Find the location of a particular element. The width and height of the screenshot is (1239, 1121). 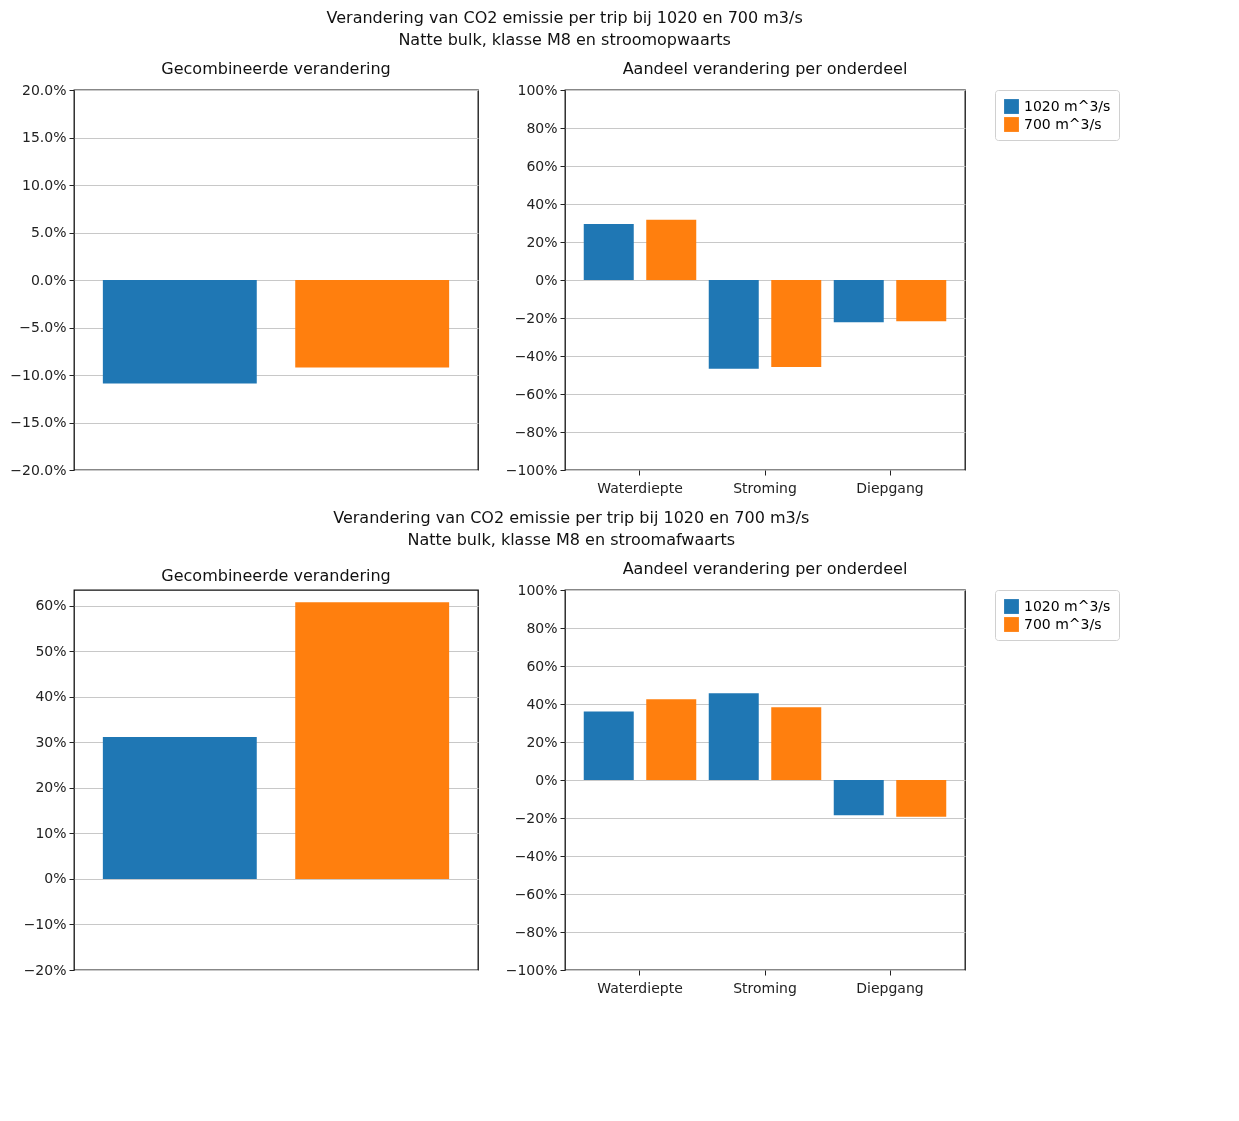

y-tick-label: 30% is located at coordinates (51, 741).